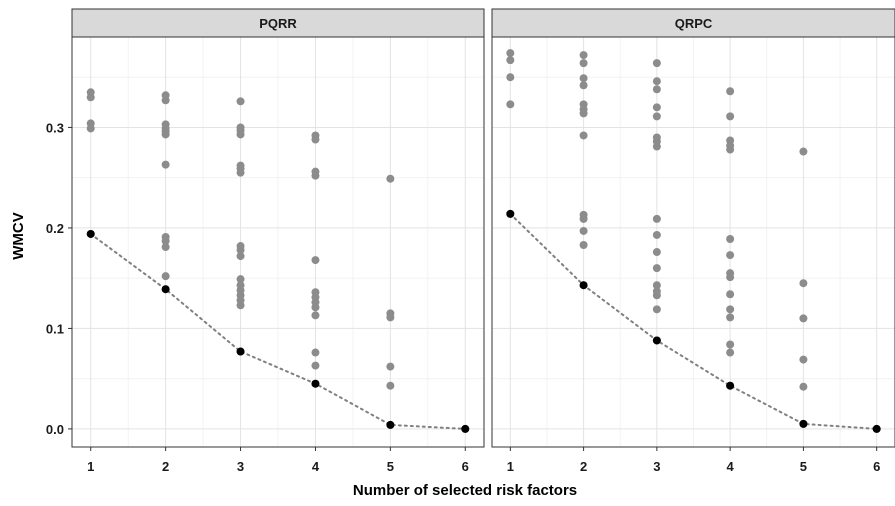 The width and height of the screenshot is (895, 506). What do you see at coordinates (390, 466) in the screenshot?
I see `x-tick-label: 5` at bounding box center [390, 466].